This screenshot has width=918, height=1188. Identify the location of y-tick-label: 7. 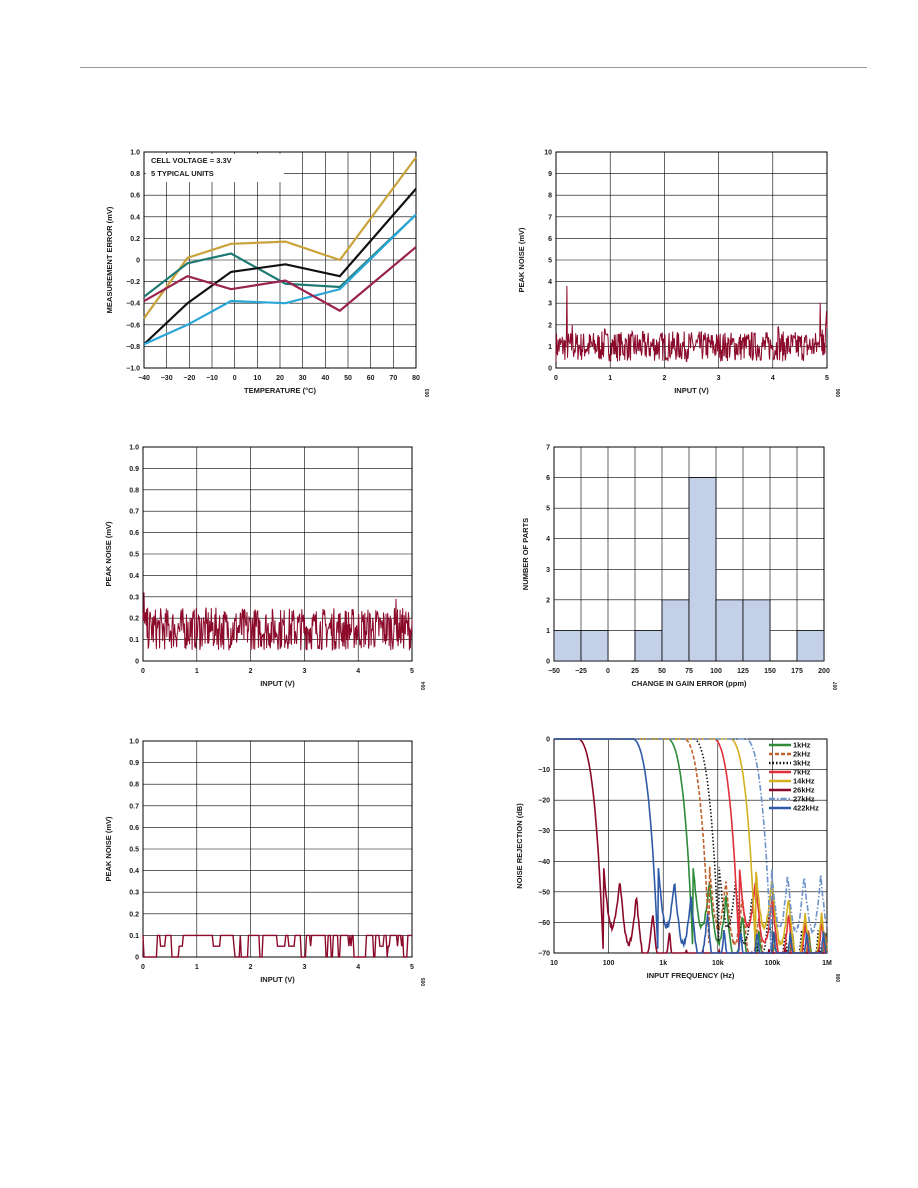
(550, 217).